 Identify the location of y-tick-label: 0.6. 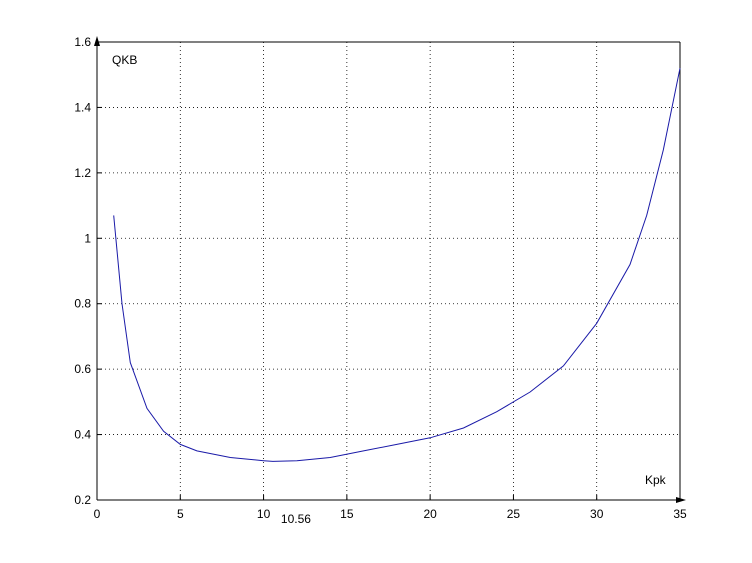
(82, 369).